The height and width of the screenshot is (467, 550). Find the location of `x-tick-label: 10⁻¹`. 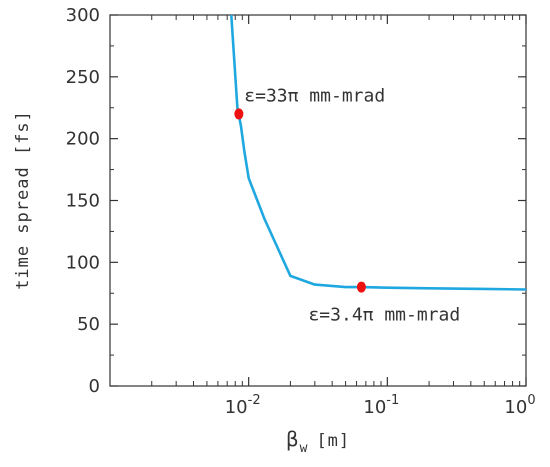

x-tick-label: 10⁻¹ is located at coordinates (381, 405).